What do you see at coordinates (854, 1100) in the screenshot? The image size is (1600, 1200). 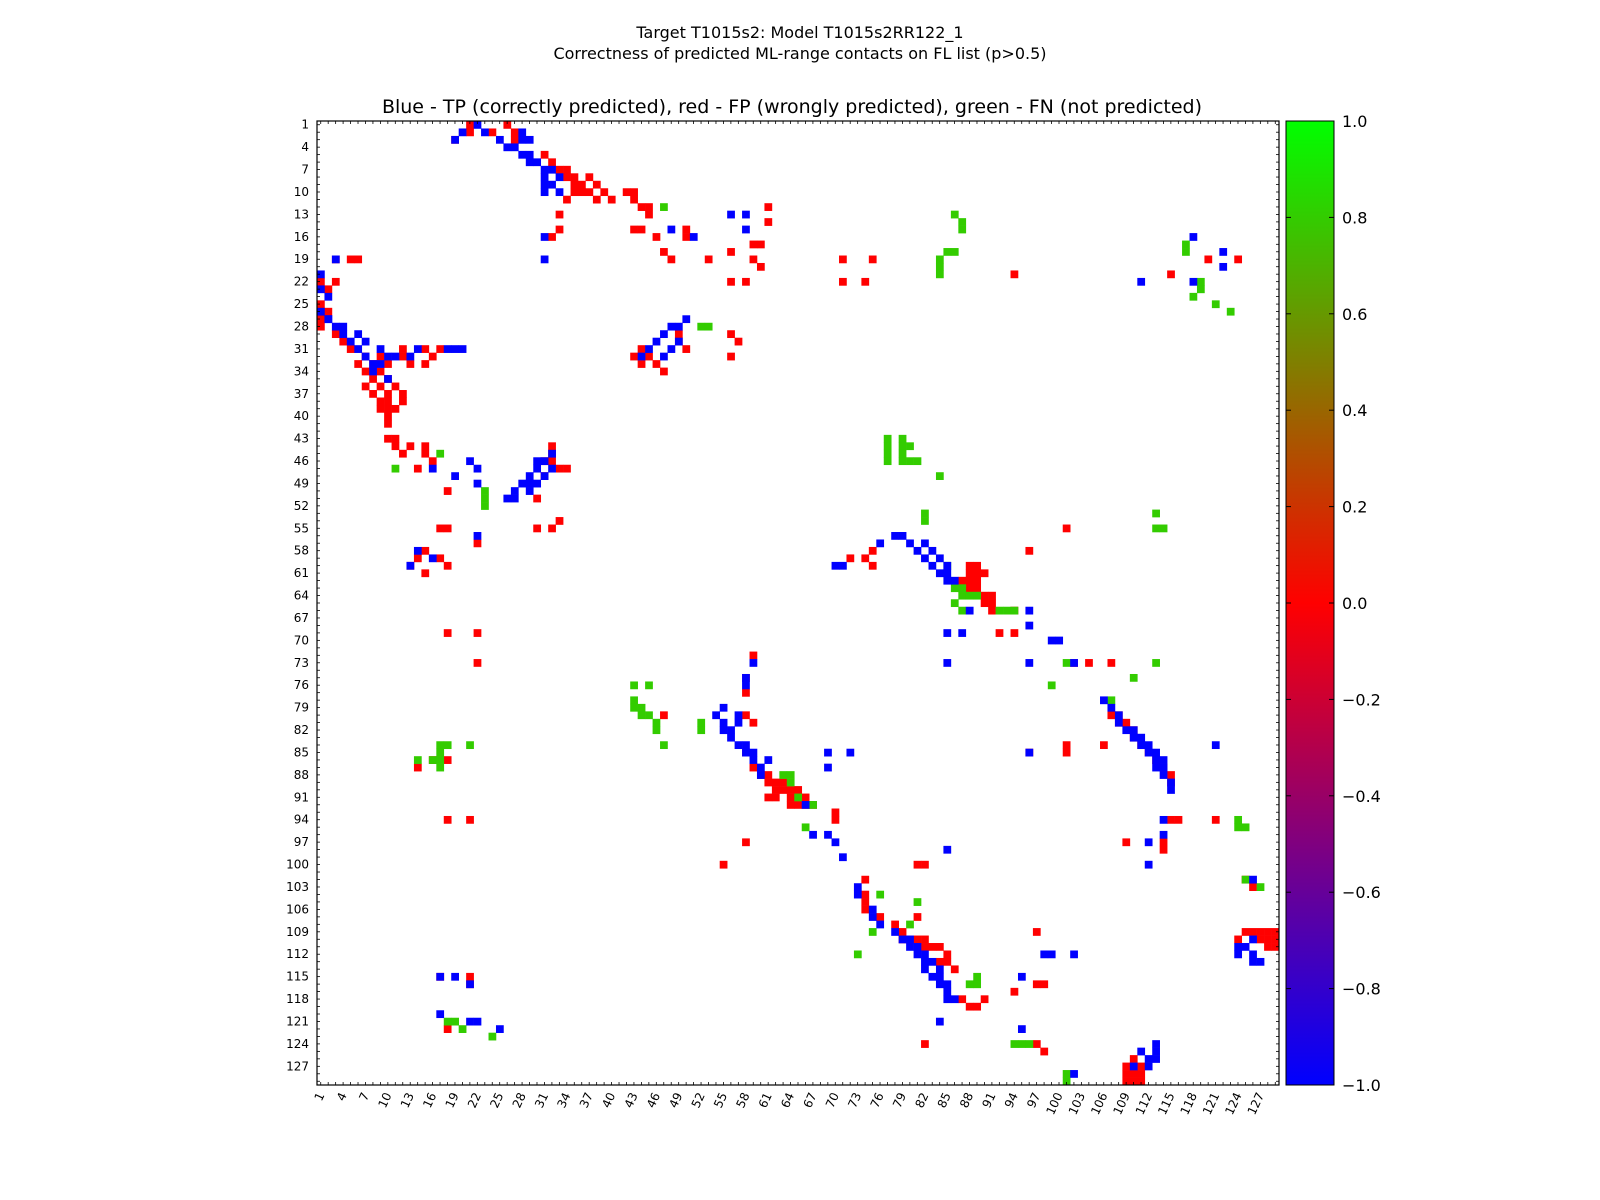 I see `x-tick-label: 73` at bounding box center [854, 1100].